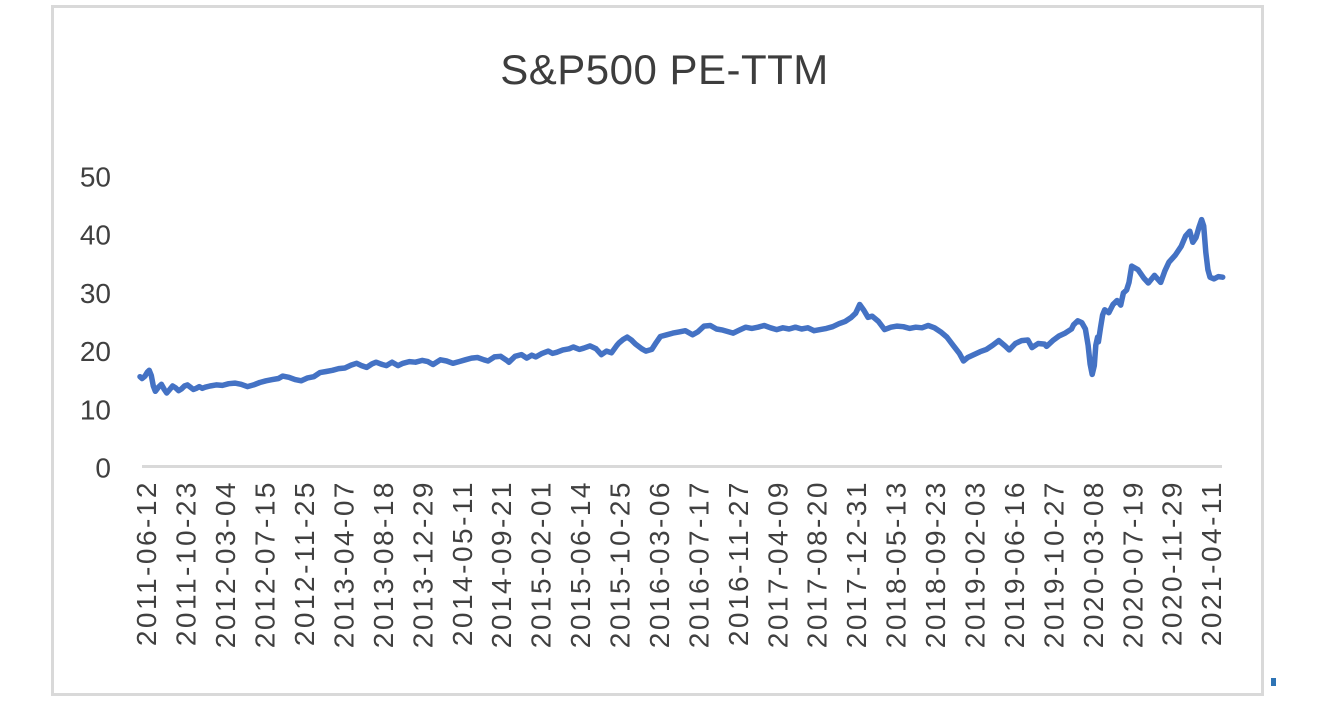  I want to click on x-tick-label: 2018-05-13, so click(896, 564).